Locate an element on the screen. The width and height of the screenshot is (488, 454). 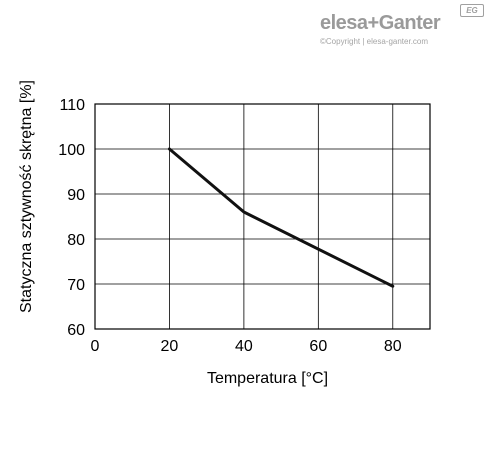
y-tick-label: 70 is located at coordinates (76, 285).